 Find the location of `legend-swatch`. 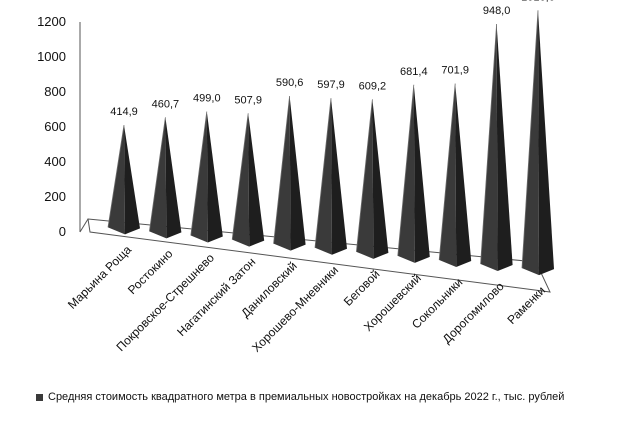

legend-swatch is located at coordinates (39, 397).